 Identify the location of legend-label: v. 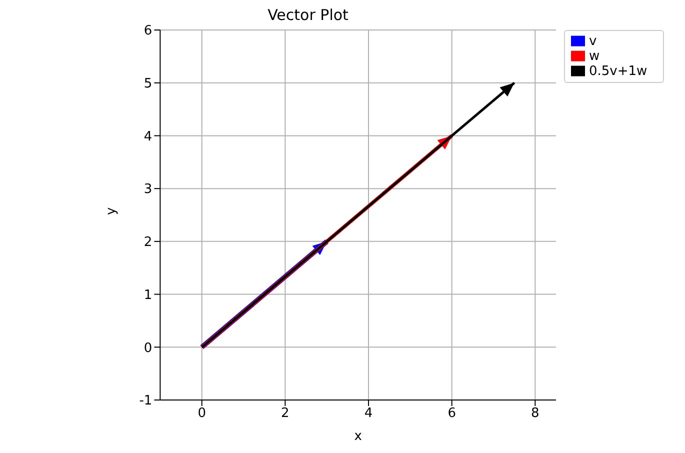
(593, 41).